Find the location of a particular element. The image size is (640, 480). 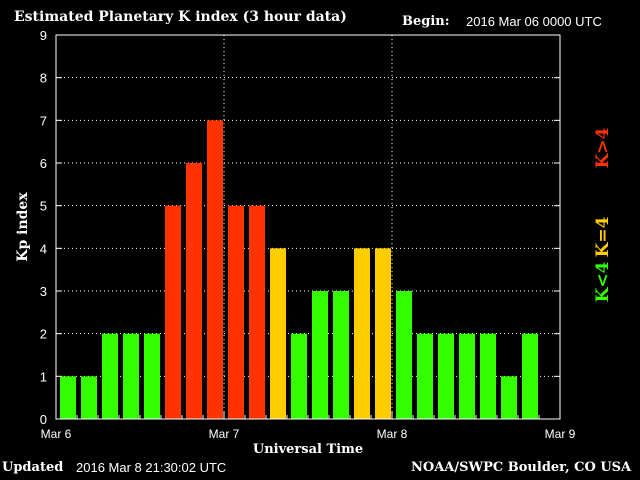

y-tick-labels: 0 1 2 3 4 5 6 7 8 9 is located at coordinates (43, 227).